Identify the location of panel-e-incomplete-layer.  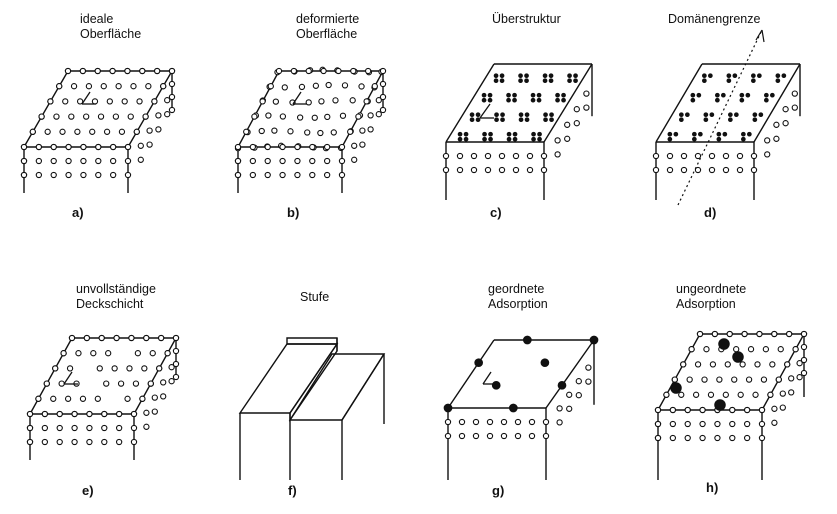
(103, 397).